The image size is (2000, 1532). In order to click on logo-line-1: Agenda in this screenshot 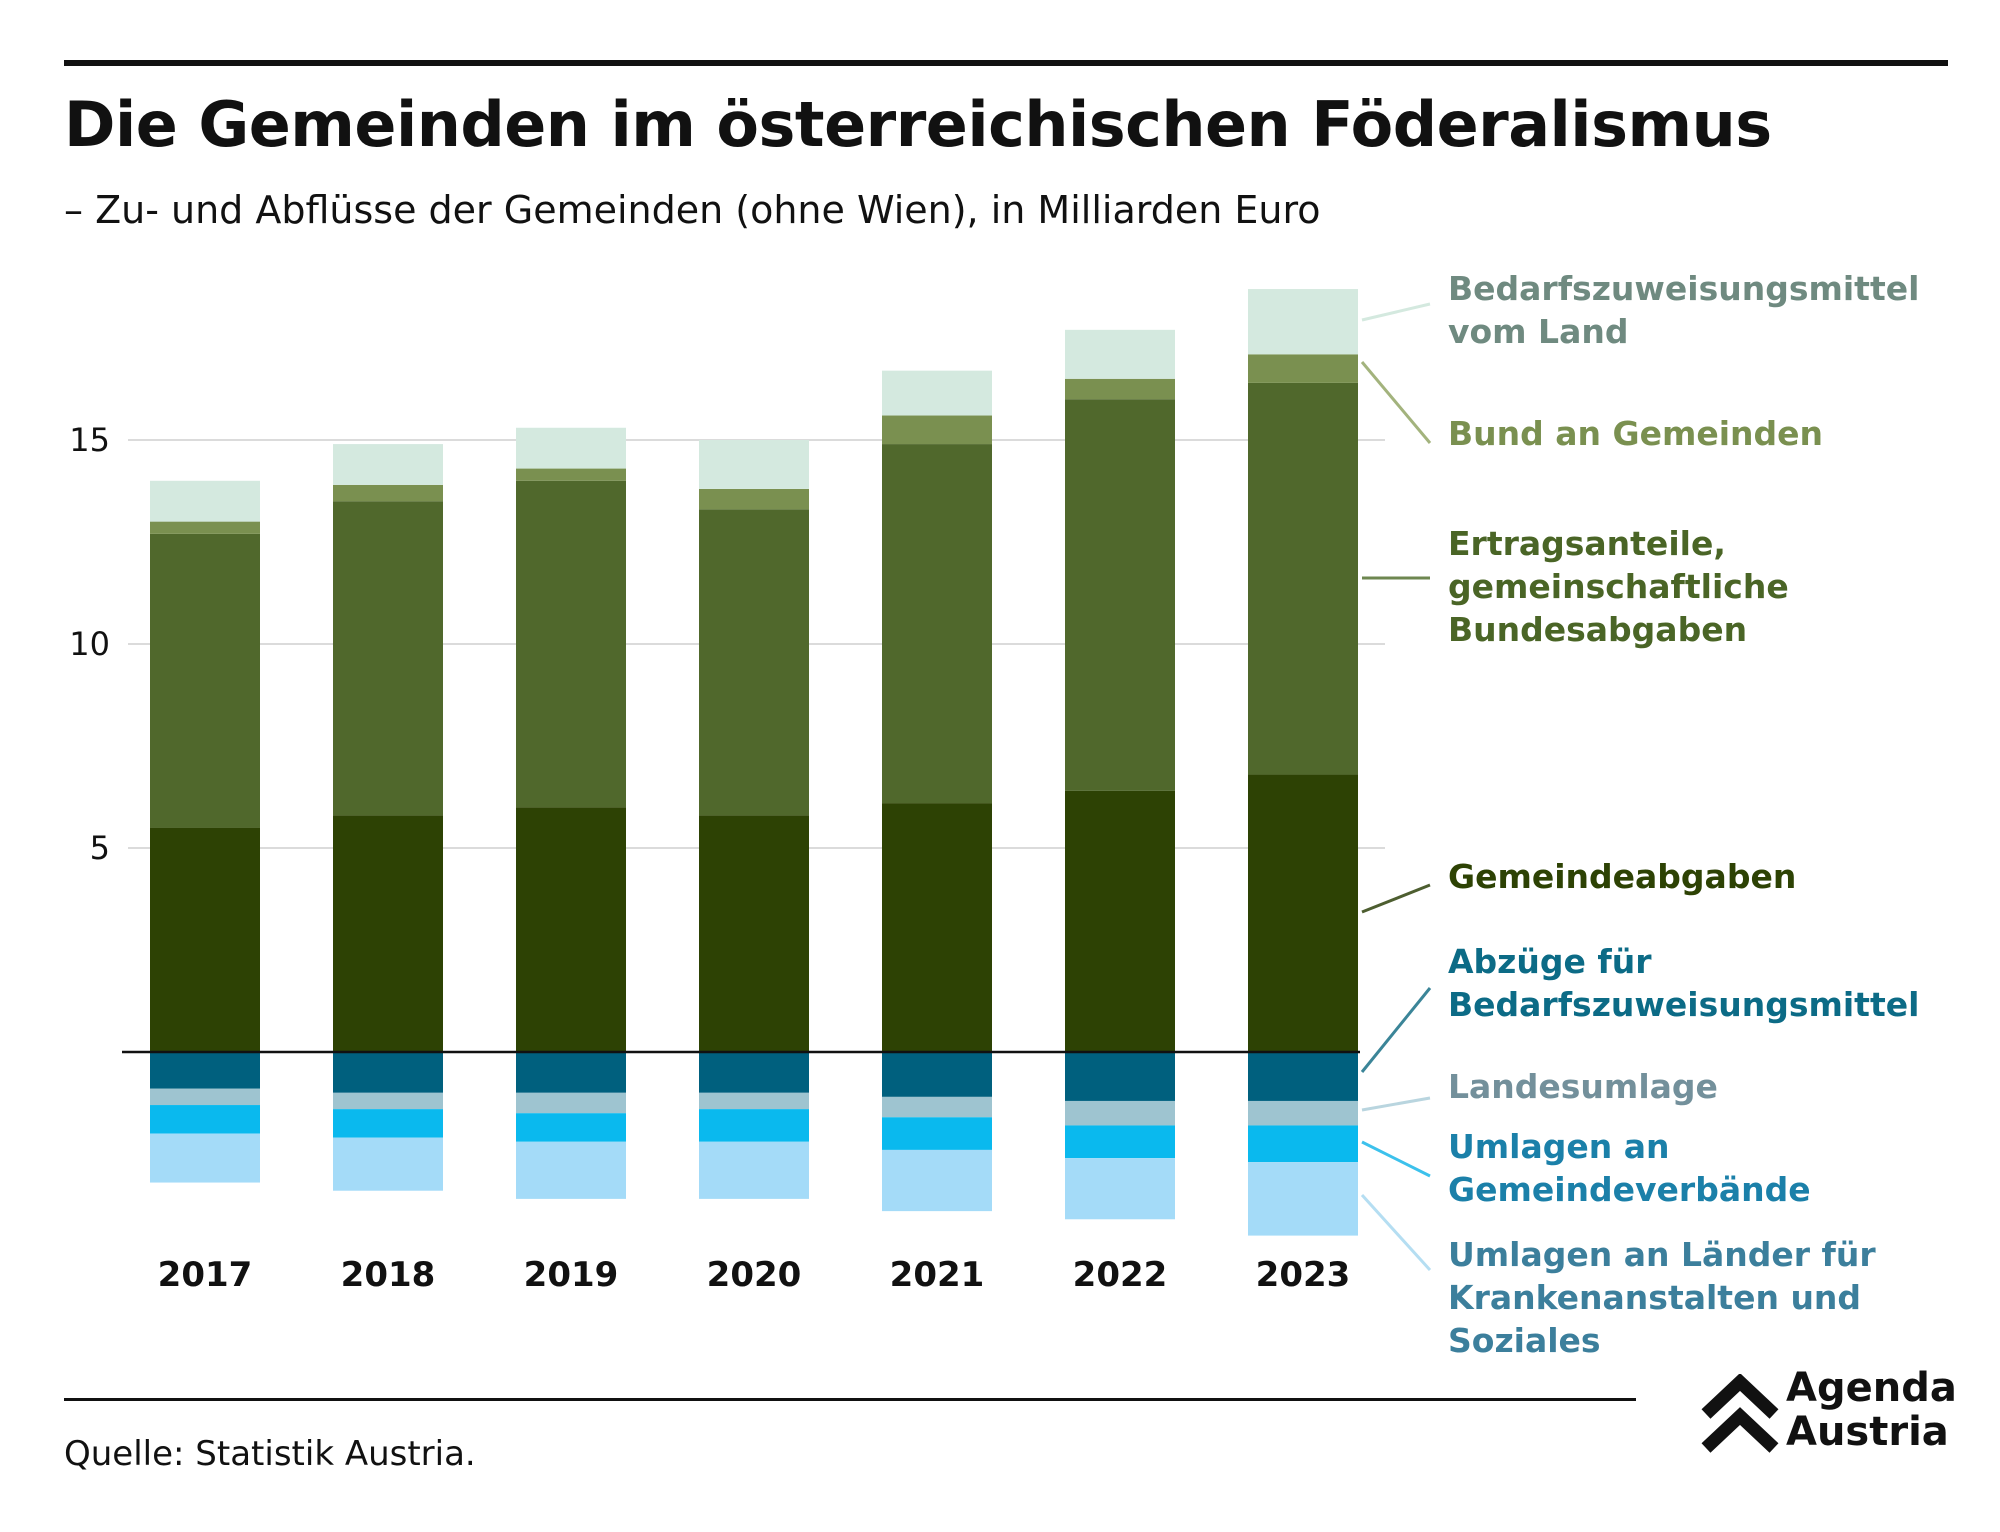, I will do `click(1871, 1388)`.